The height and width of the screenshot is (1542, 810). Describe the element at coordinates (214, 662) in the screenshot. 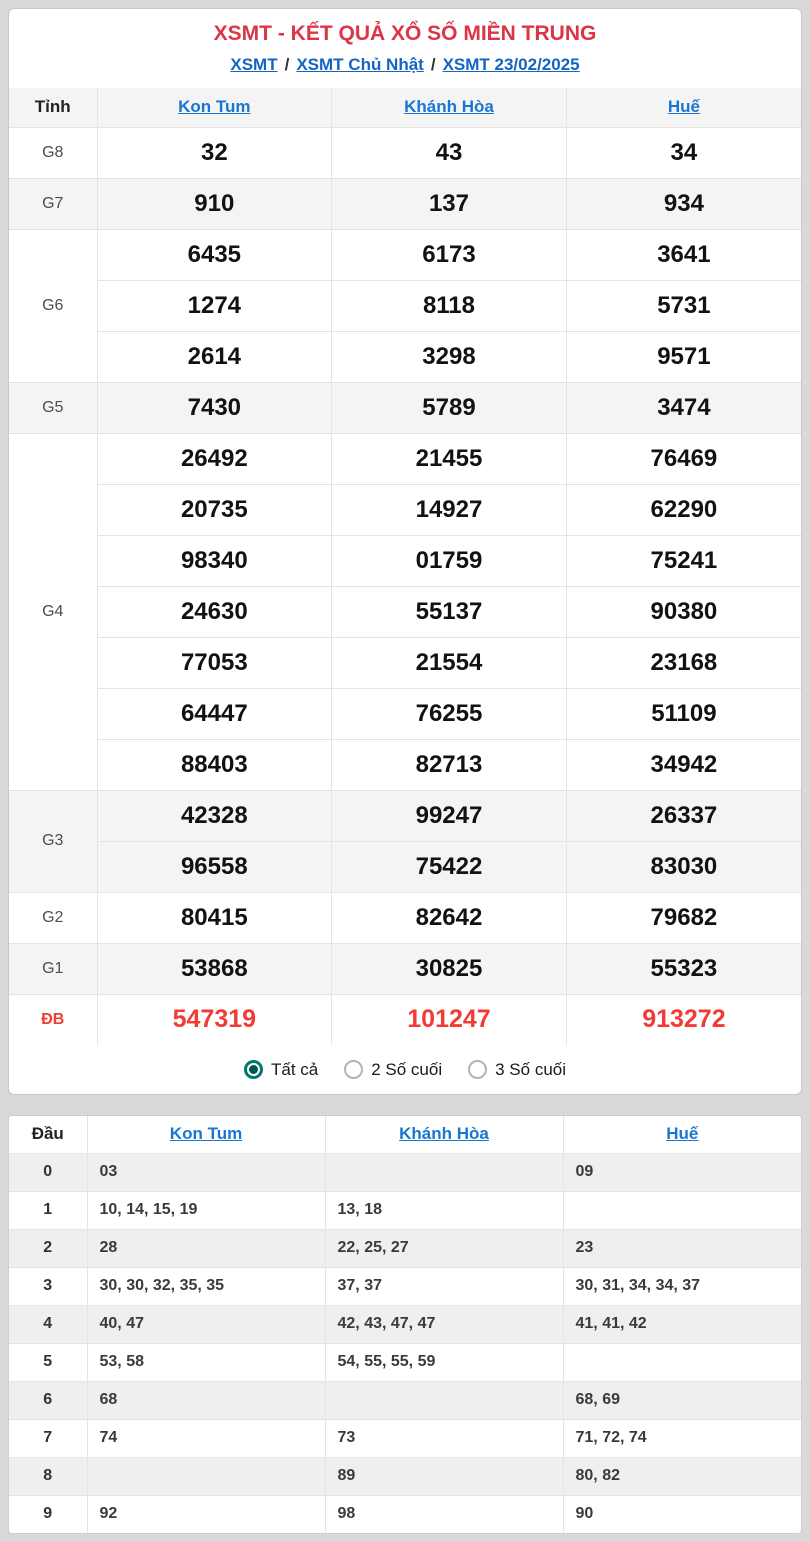

I see `prize-value: 77053` at that location.